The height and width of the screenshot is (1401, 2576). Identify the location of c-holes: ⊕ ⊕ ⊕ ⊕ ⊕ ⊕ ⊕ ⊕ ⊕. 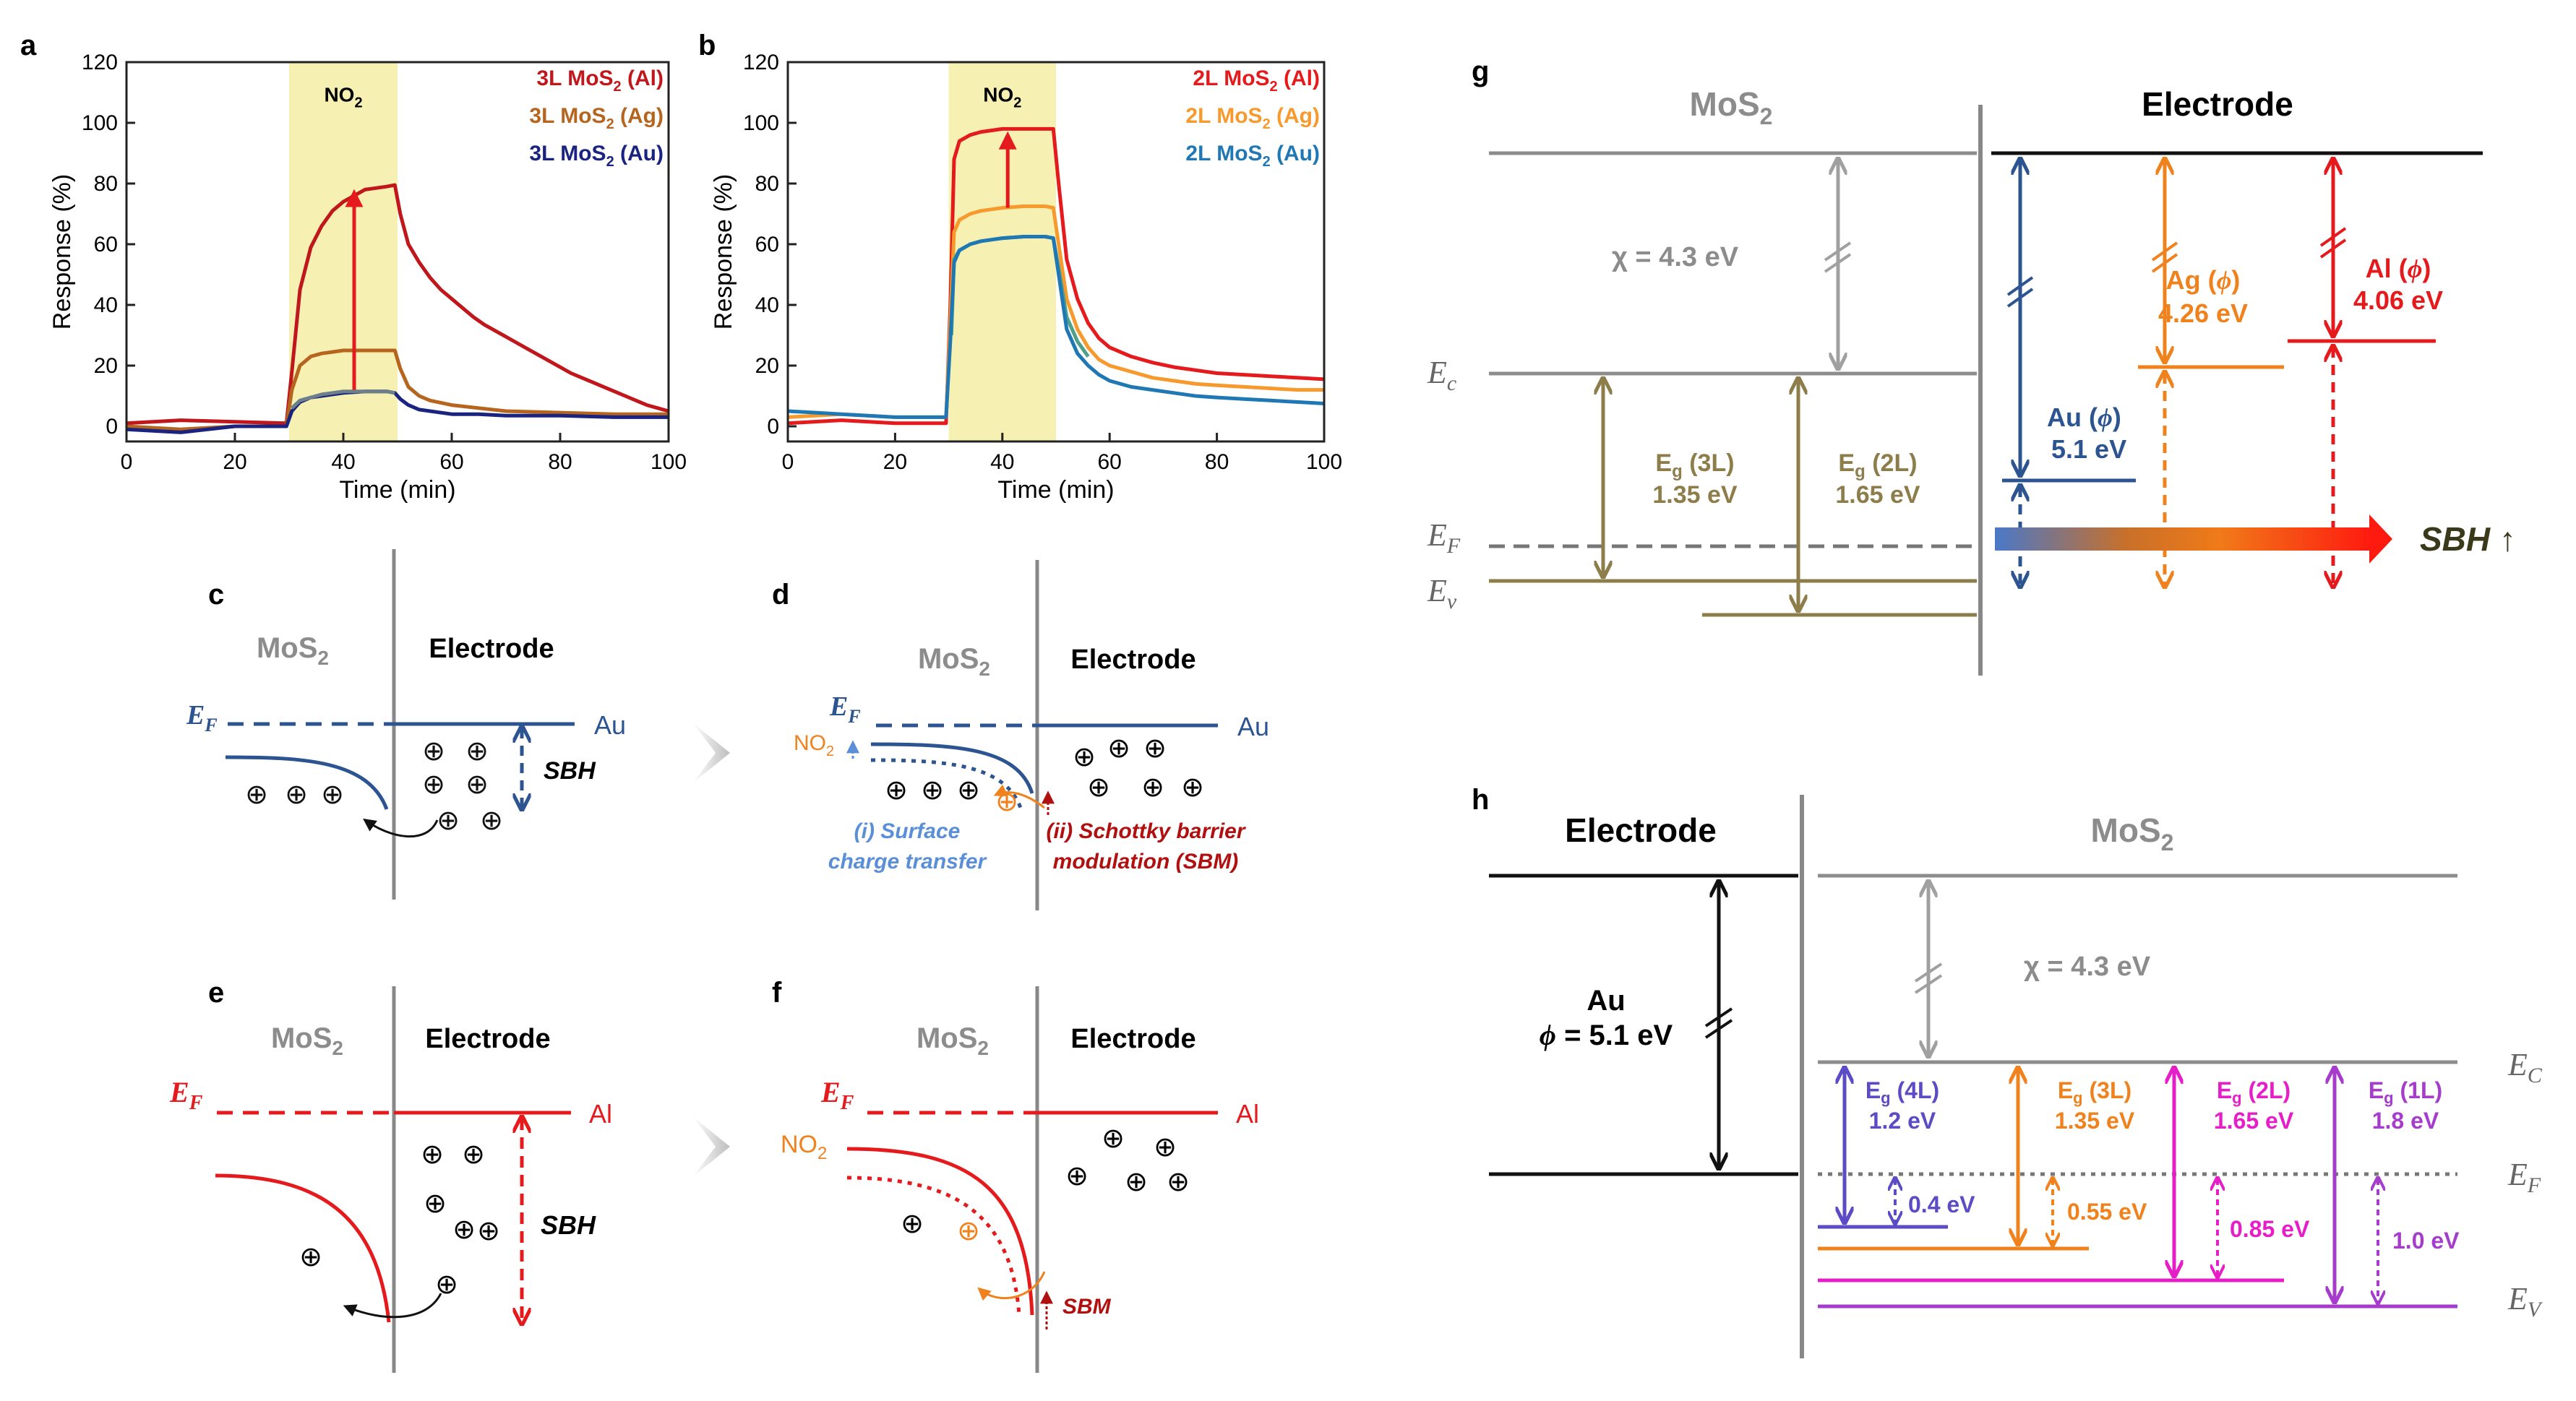
(374, 786).